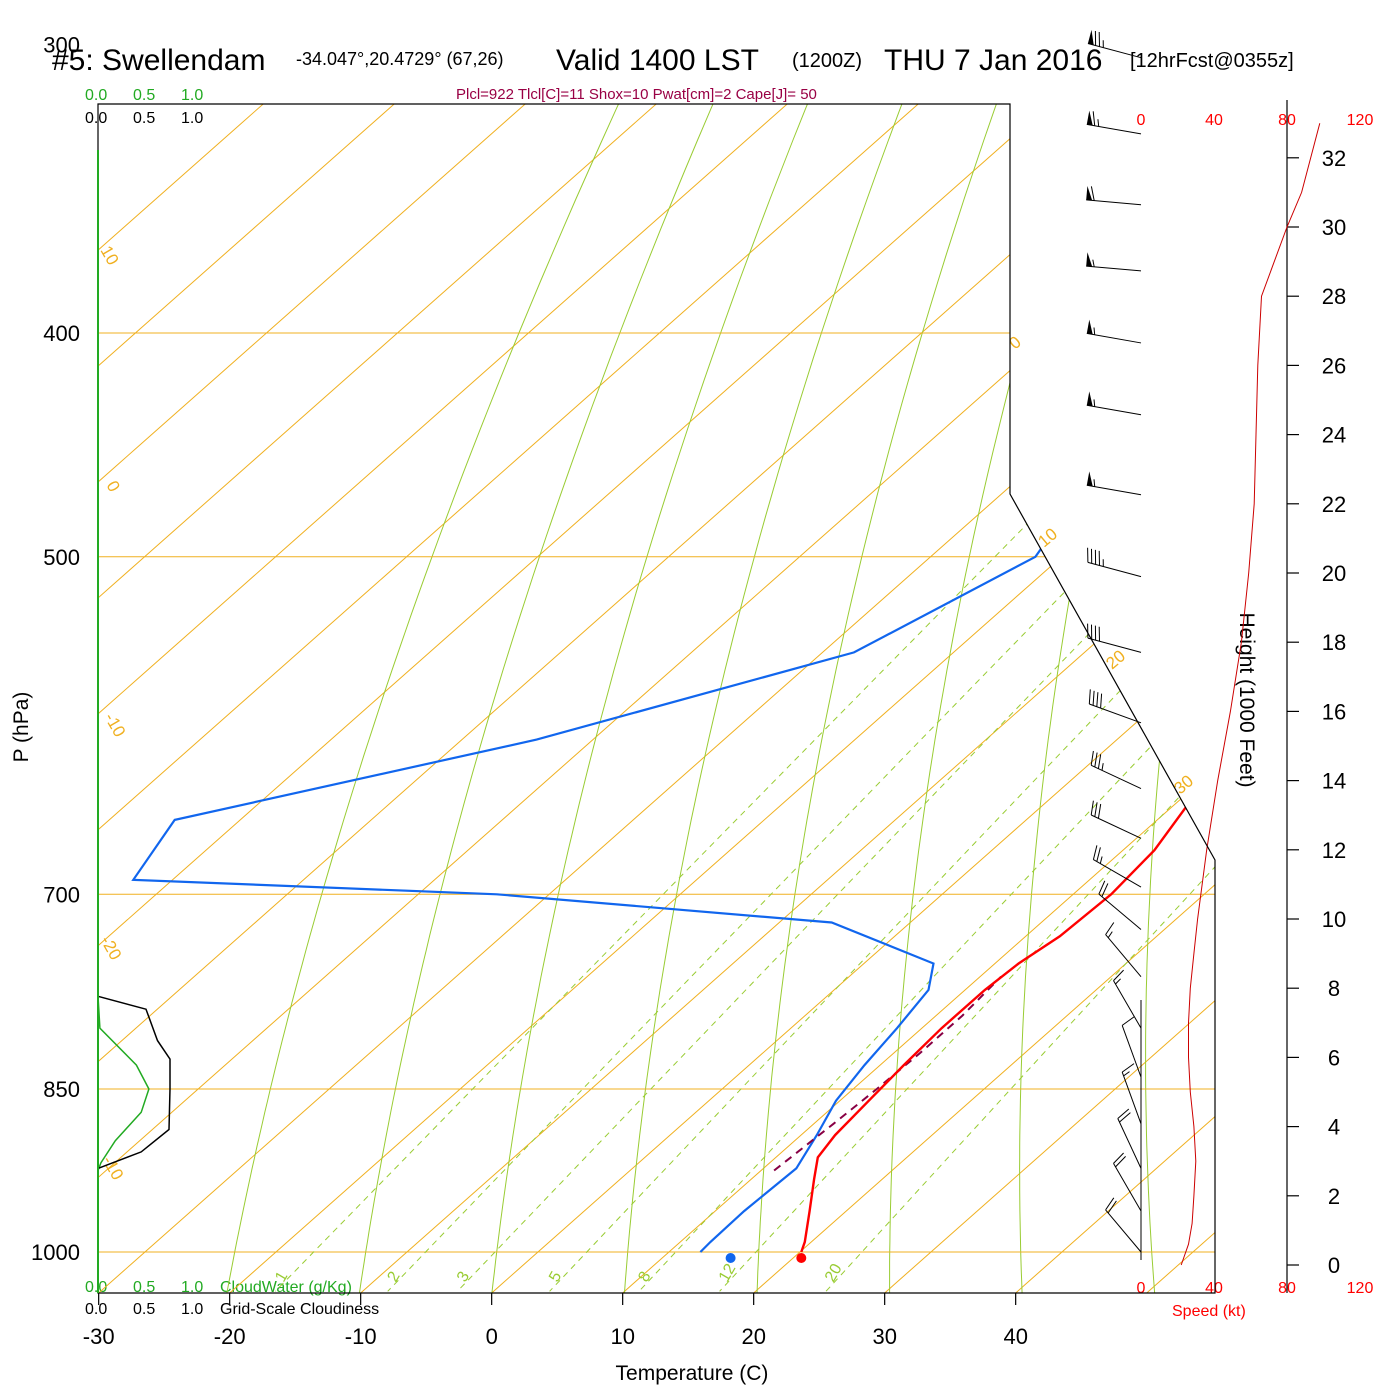 This screenshot has height=1400, width=1400. I want to click on height-tick-label: 8, so click(1334, 988).